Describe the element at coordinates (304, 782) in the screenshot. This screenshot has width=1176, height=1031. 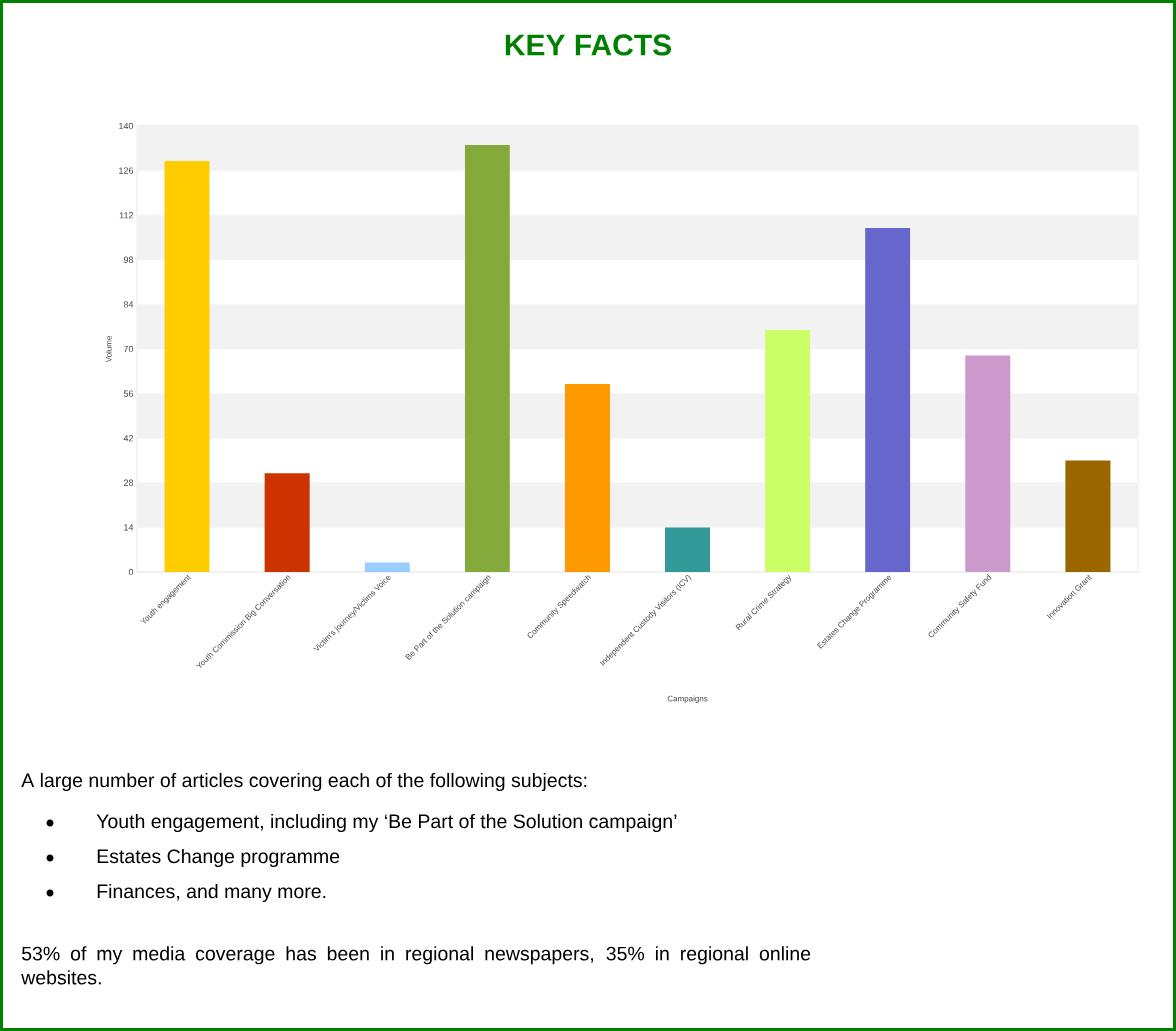
I see `text: A large number of articles covering each of the following subjects:` at that location.